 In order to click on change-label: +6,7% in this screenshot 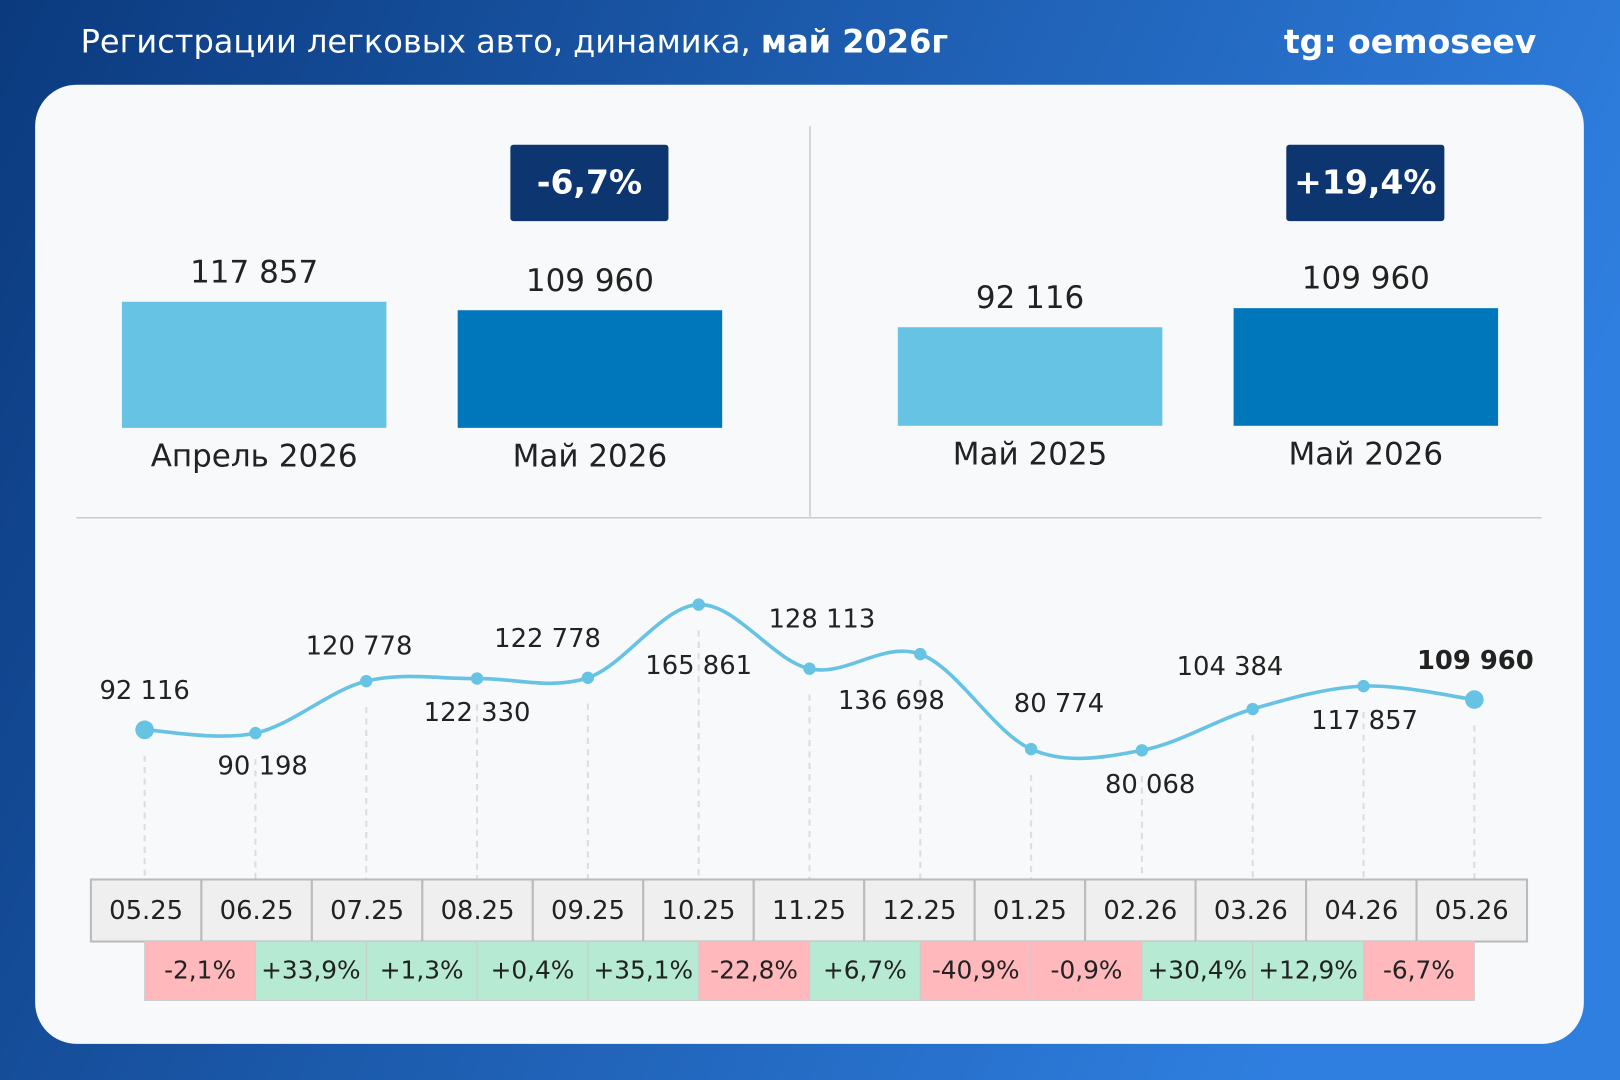, I will do `click(865, 969)`.